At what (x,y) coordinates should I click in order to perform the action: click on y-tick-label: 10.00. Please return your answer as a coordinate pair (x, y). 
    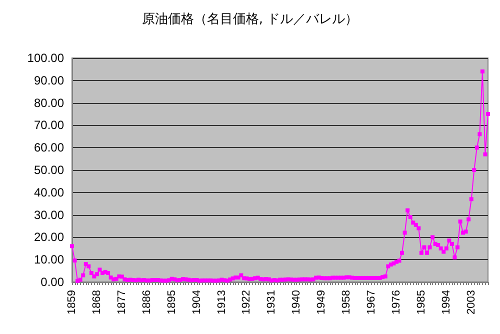
    Looking at the image, I should click on (49, 259).